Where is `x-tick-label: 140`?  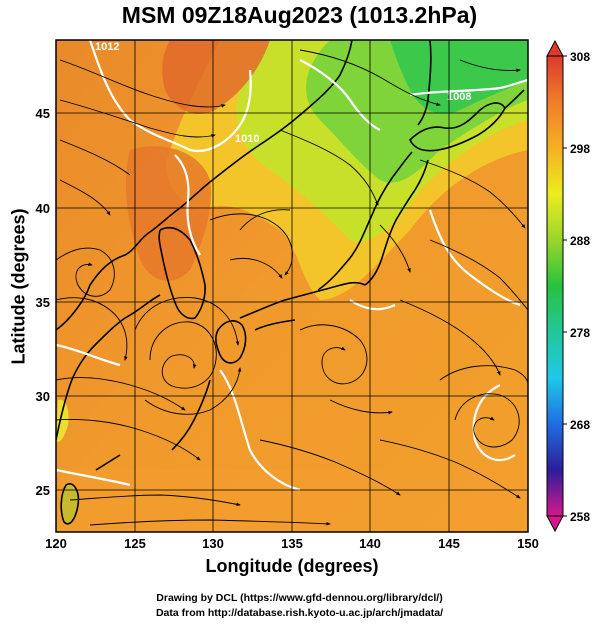
x-tick-label: 140 is located at coordinates (370, 543).